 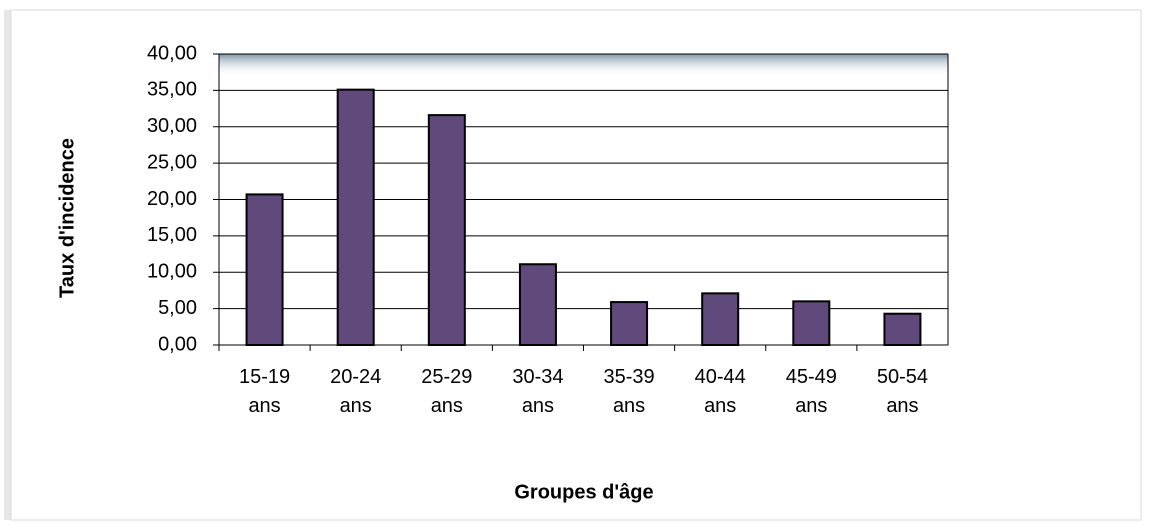 I want to click on x-tick-label: 35-39 ans, so click(x=628, y=391).